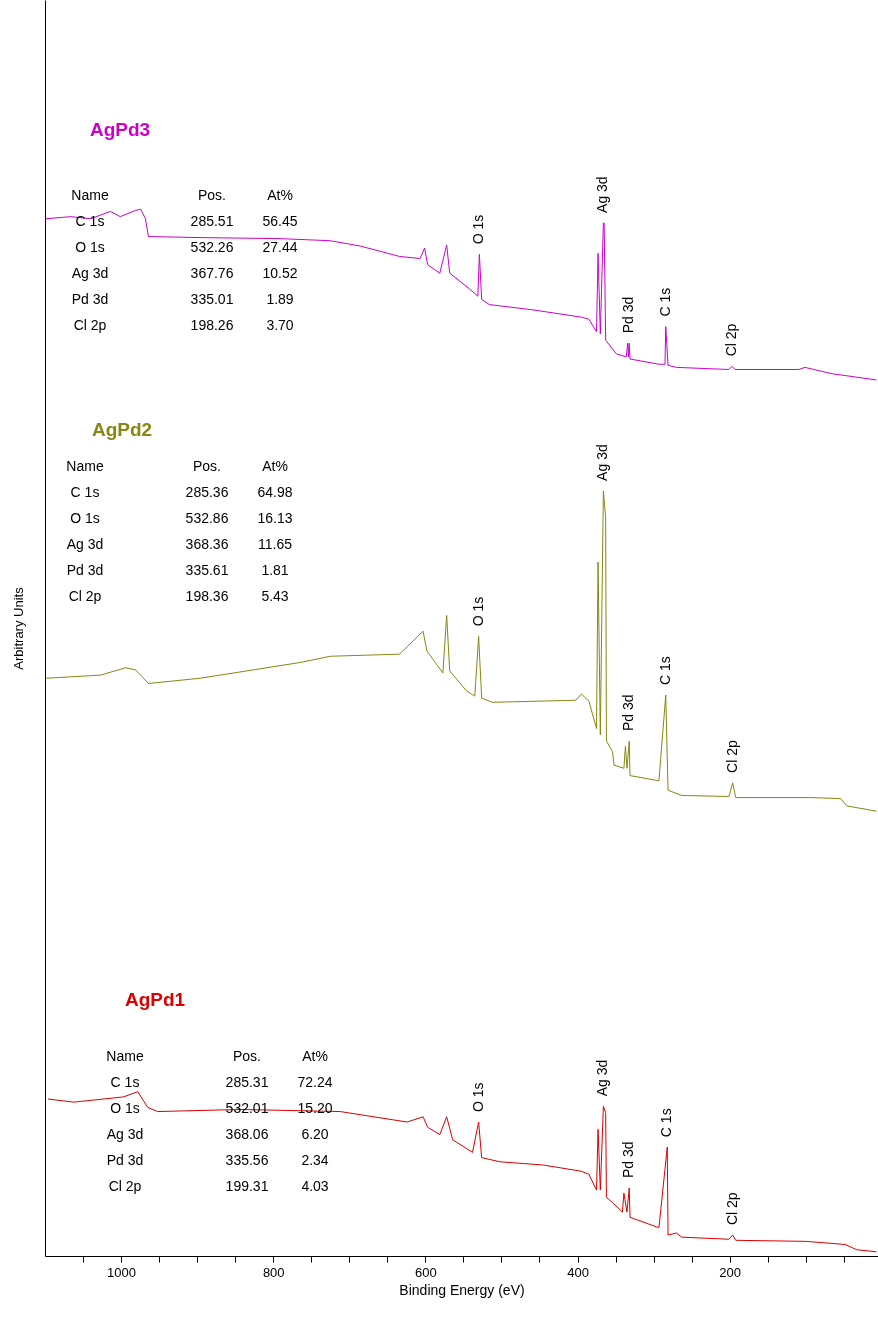 The width and height of the screenshot is (878, 1324). Describe the element at coordinates (221, 1082) in the screenshot. I see `text: C 1s 285.31 72.24` at that location.